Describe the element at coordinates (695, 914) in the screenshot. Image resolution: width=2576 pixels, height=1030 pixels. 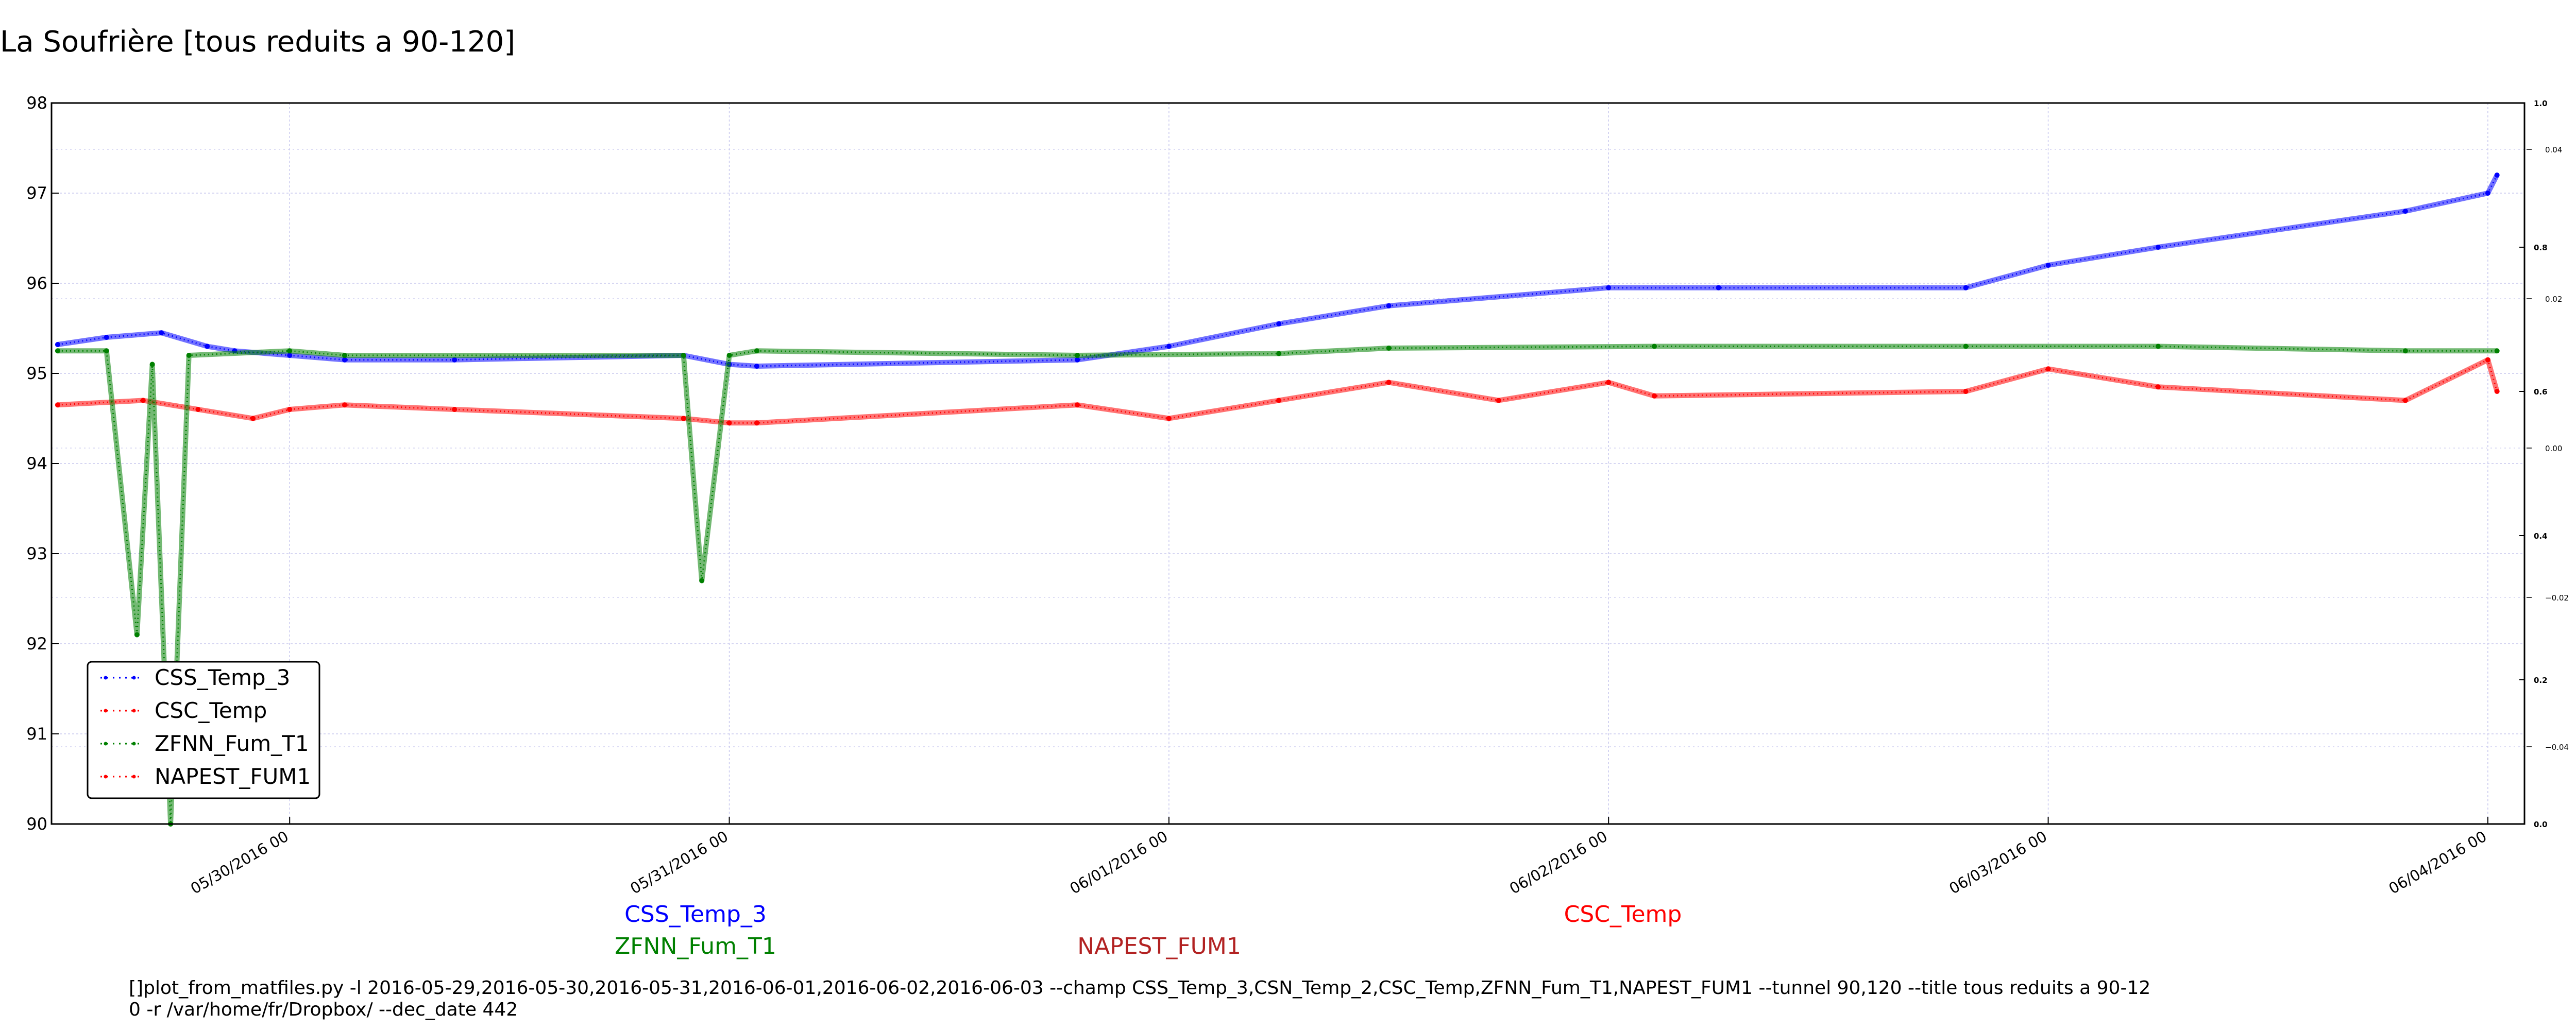
I see `series-label-css-temp-3: CSS_Temp_3` at that location.